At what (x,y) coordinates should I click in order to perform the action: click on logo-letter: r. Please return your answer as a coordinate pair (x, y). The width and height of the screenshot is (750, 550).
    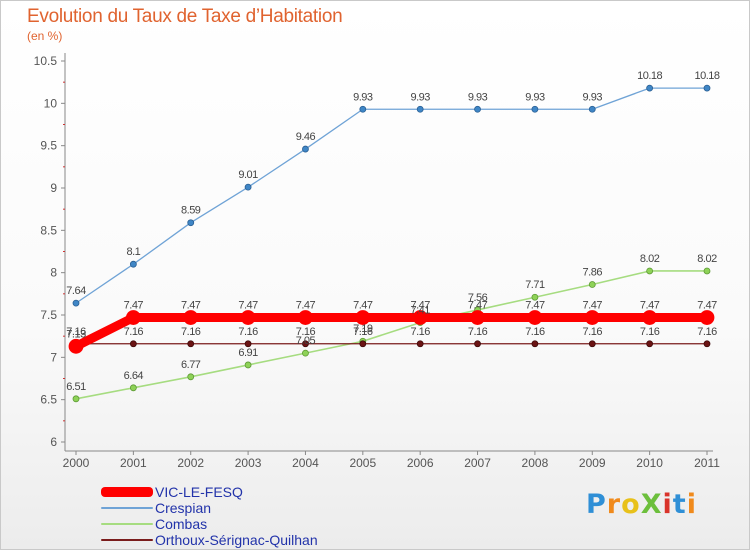
    Looking at the image, I should click on (614, 504).